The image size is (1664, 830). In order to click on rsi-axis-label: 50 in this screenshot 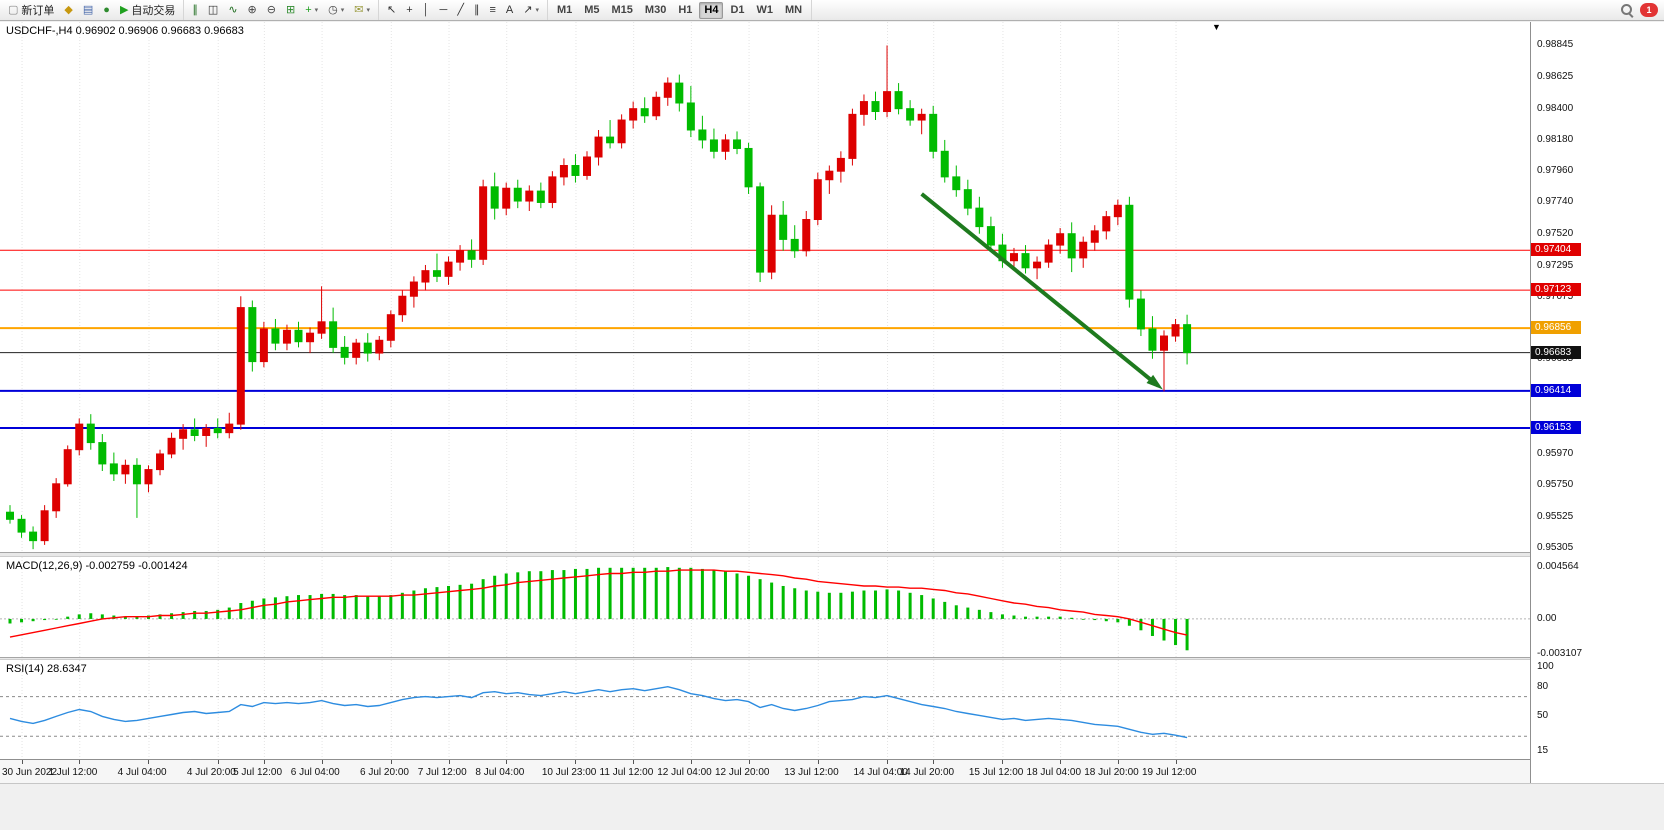, I will do `click(1543, 716)`.